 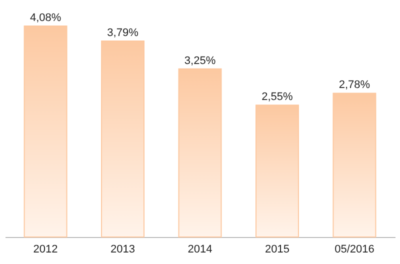 What do you see at coordinates (123, 33) in the screenshot?
I see `data-label: 3,79%` at bounding box center [123, 33].